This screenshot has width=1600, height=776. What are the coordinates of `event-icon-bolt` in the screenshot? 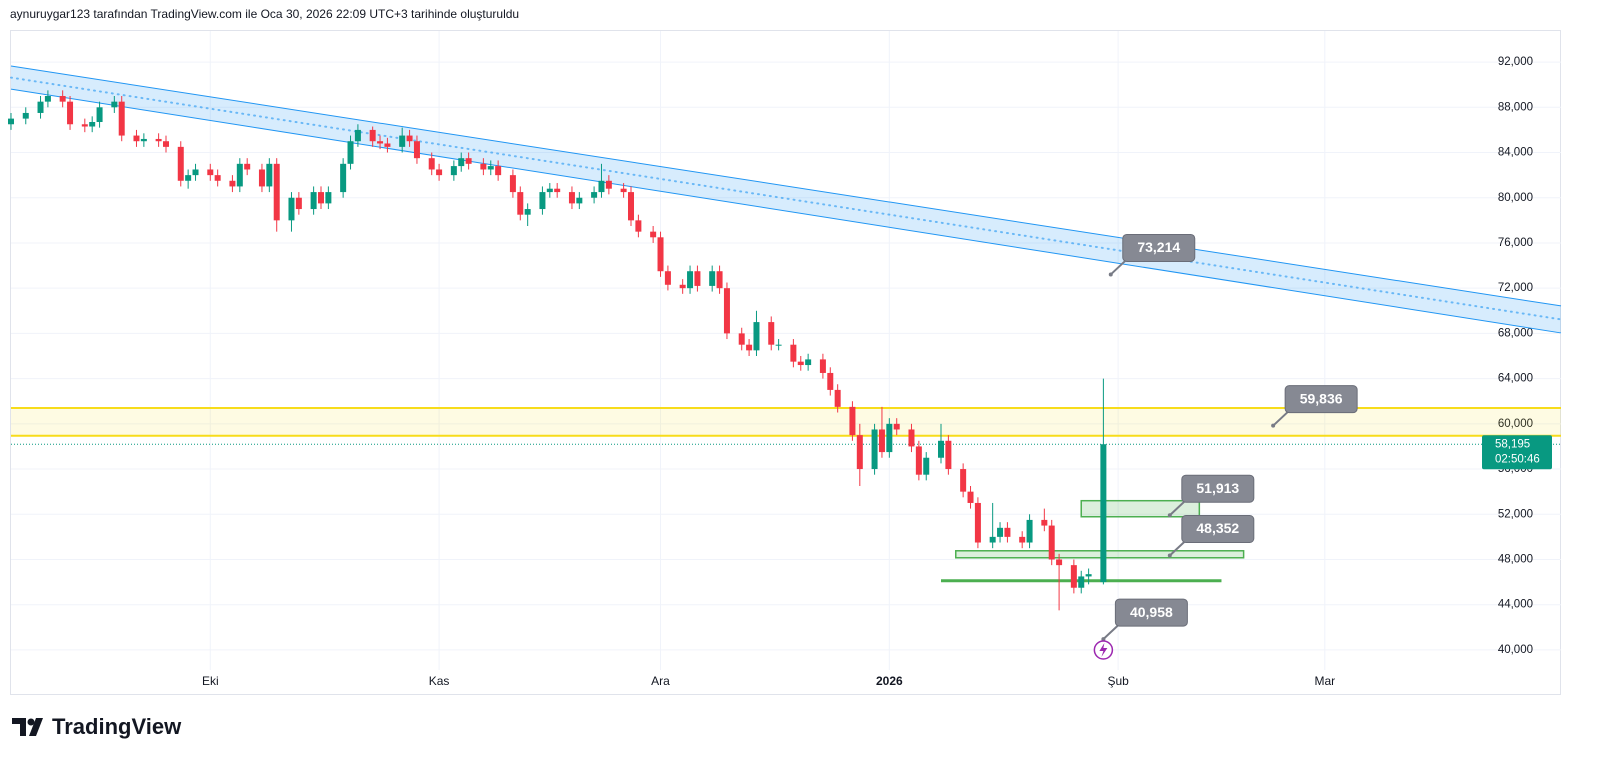 It's located at (1103, 650).